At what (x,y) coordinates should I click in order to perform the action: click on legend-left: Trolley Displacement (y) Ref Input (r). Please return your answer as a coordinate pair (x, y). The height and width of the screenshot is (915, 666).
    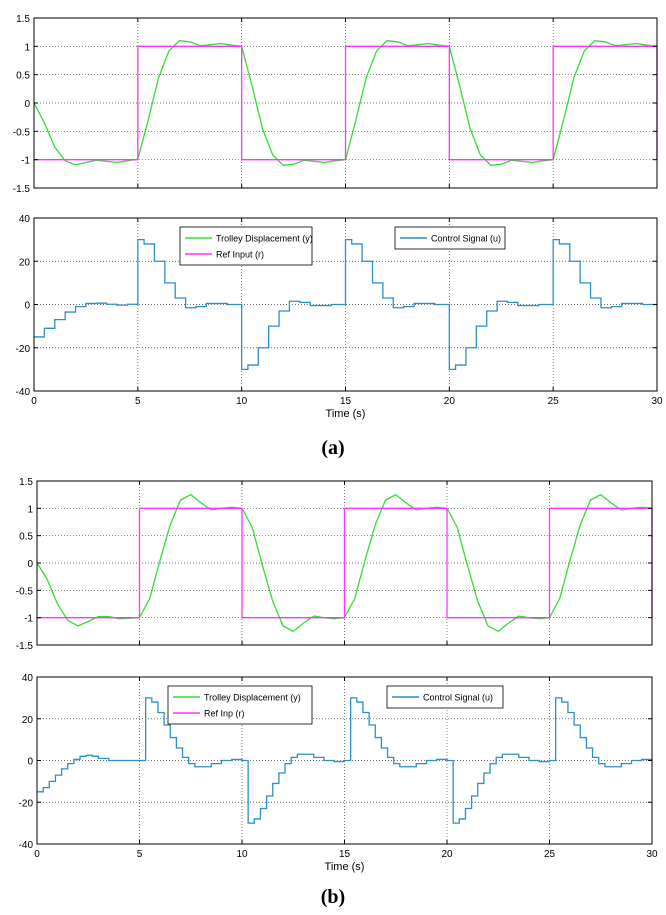
    Looking at the image, I should click on (246, 246).